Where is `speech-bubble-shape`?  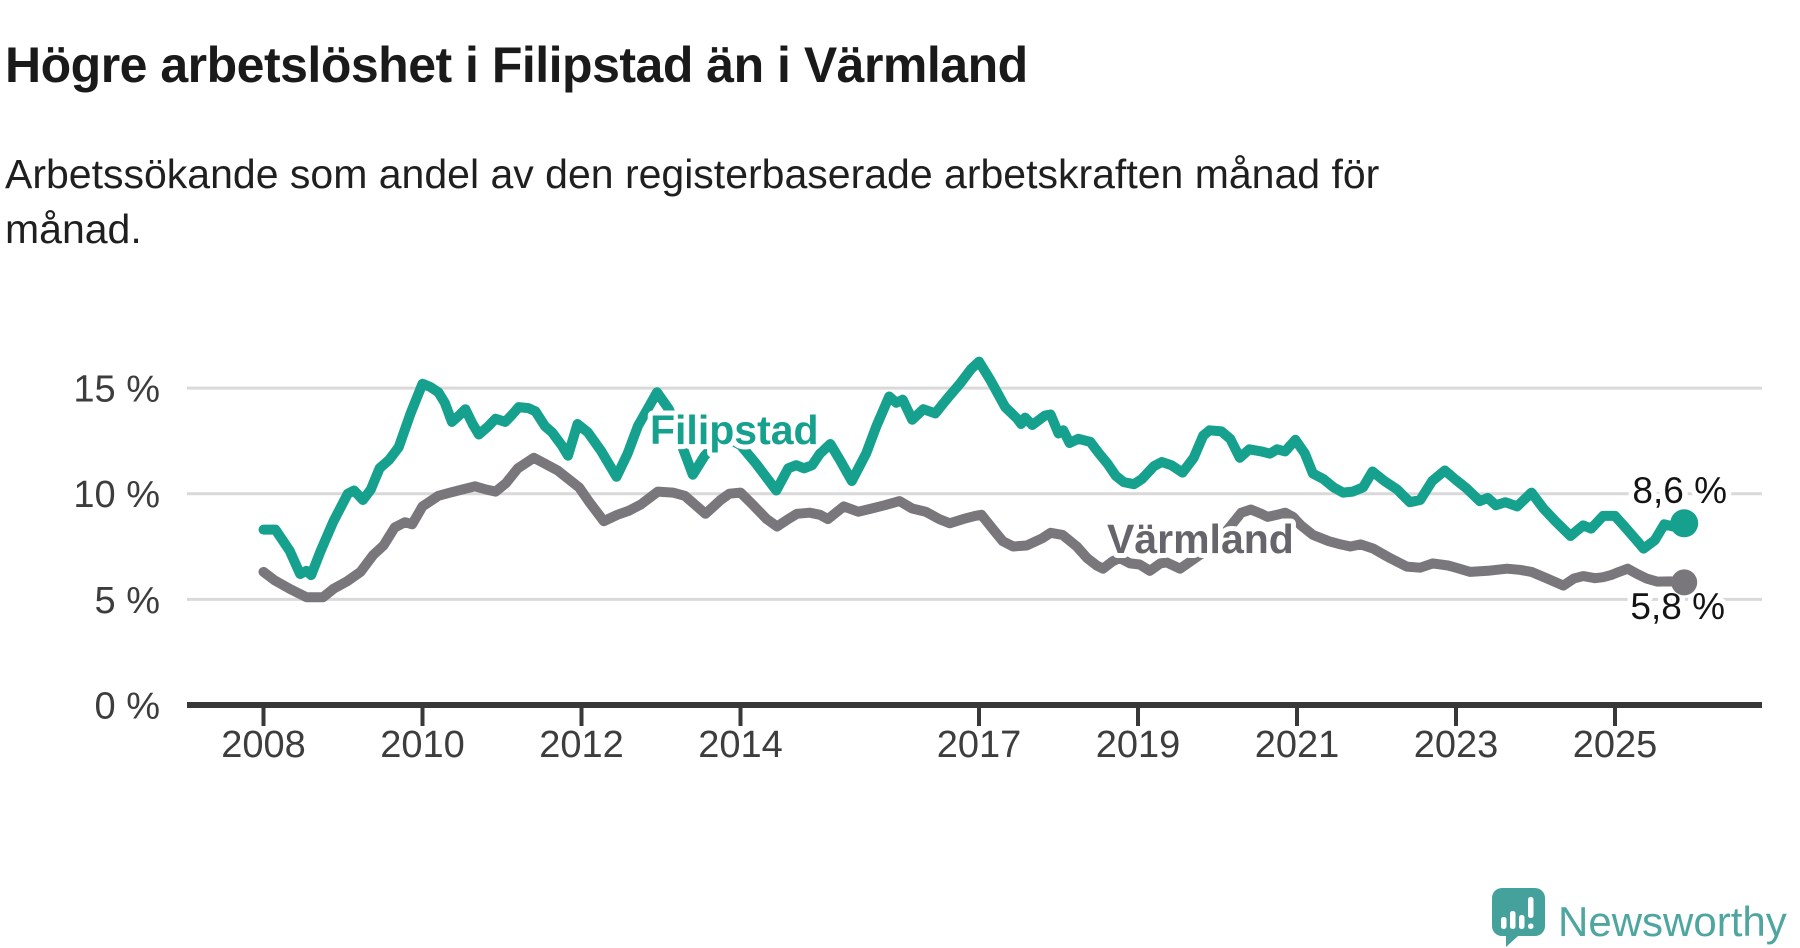 speech-bubble-shape is located at coordinates (1518, 917).